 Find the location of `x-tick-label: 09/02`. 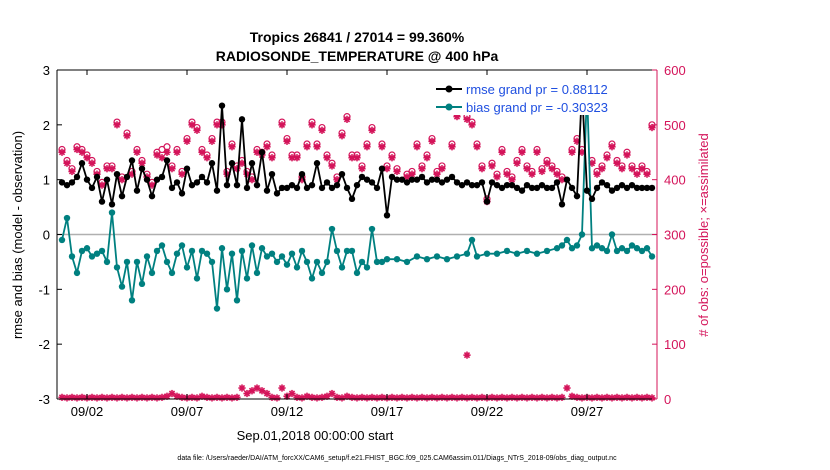

x-tick-label: 09/02 is located at coordinates (87, 411).